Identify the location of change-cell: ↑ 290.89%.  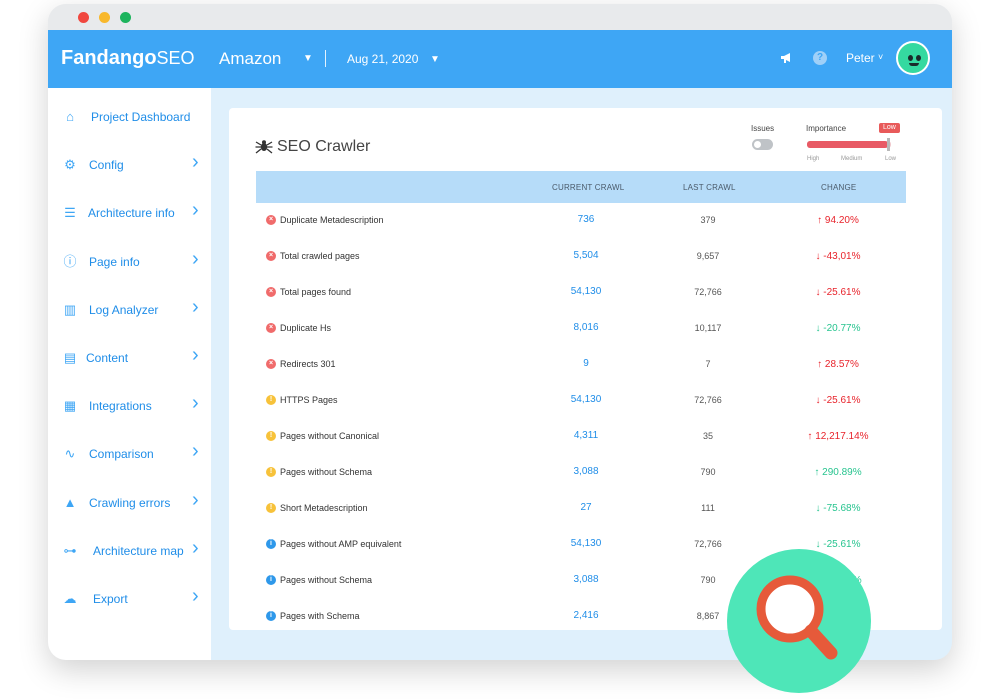
(838, 472).